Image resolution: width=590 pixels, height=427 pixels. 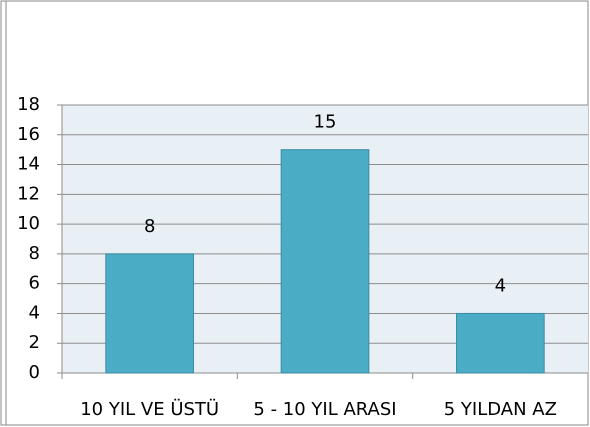 I want to click on x-tick-label: 5 - 10 YIL ARASI, so click(x=324, y=409).